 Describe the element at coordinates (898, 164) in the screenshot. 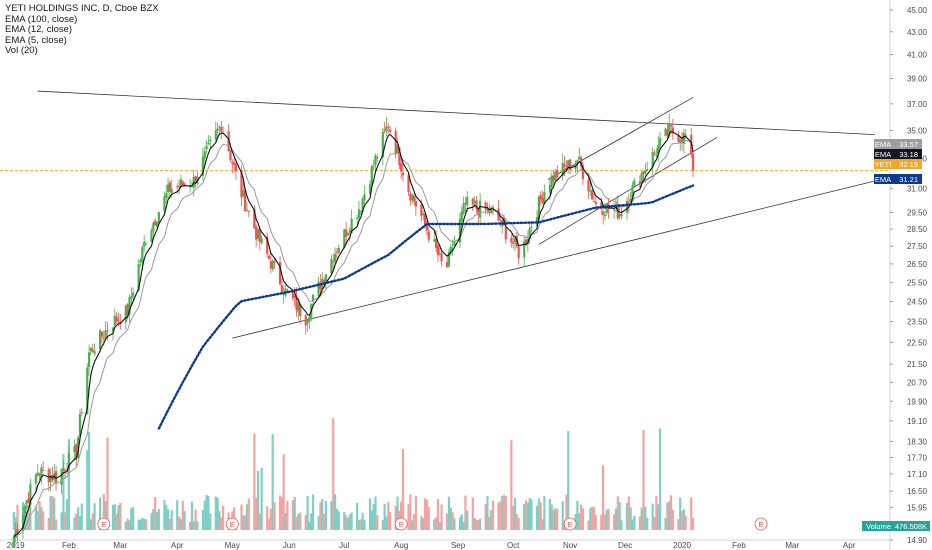

I see `price-tag: YETI 32.19` at that location.